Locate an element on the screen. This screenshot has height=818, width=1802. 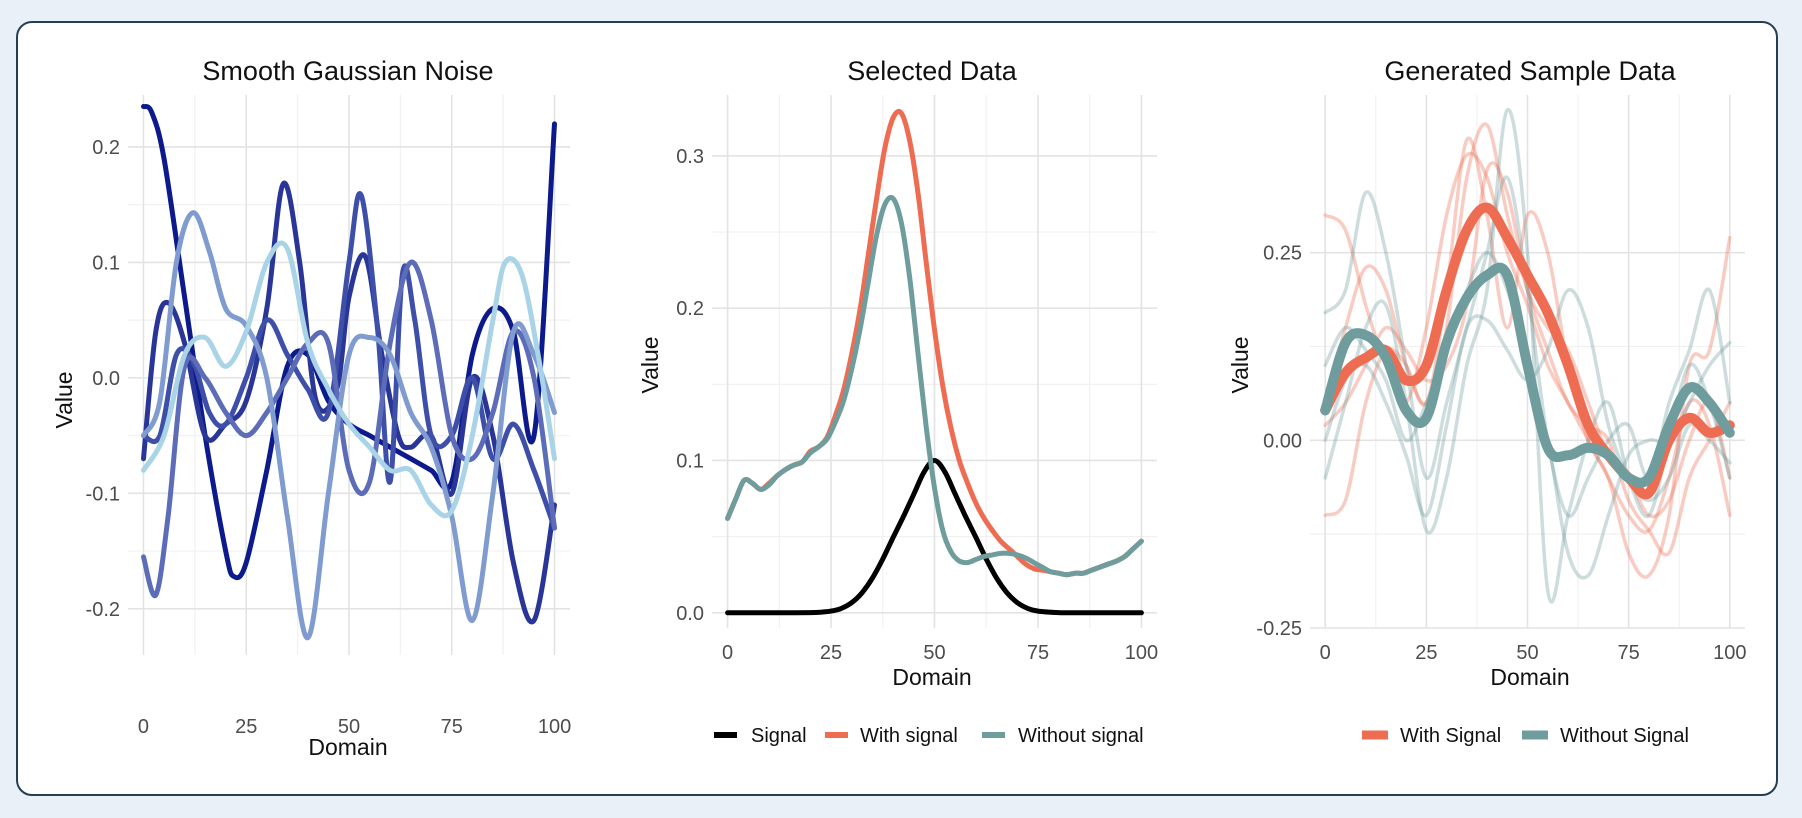
chart-2-y-axis-label: Value is located at coordinates (650, 364).